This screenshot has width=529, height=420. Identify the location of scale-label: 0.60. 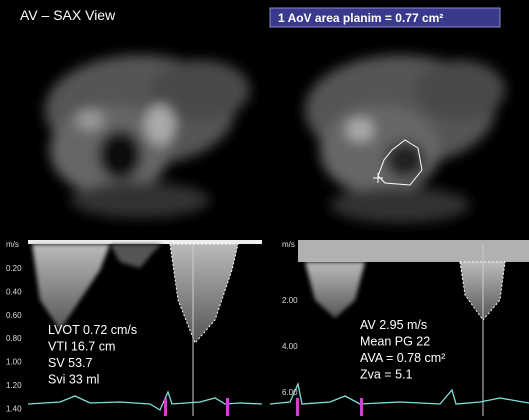
(14, 315).